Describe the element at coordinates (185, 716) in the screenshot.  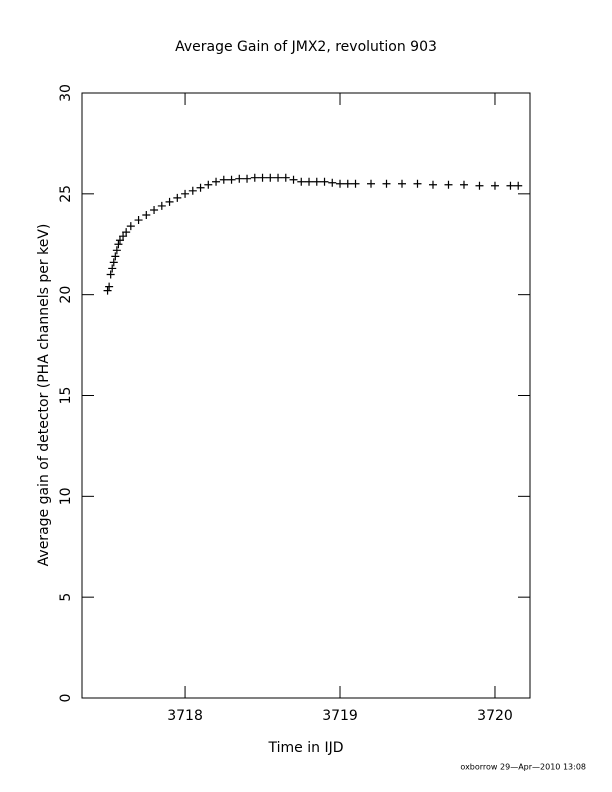
I see `x-tick-label: 3718` at that location.